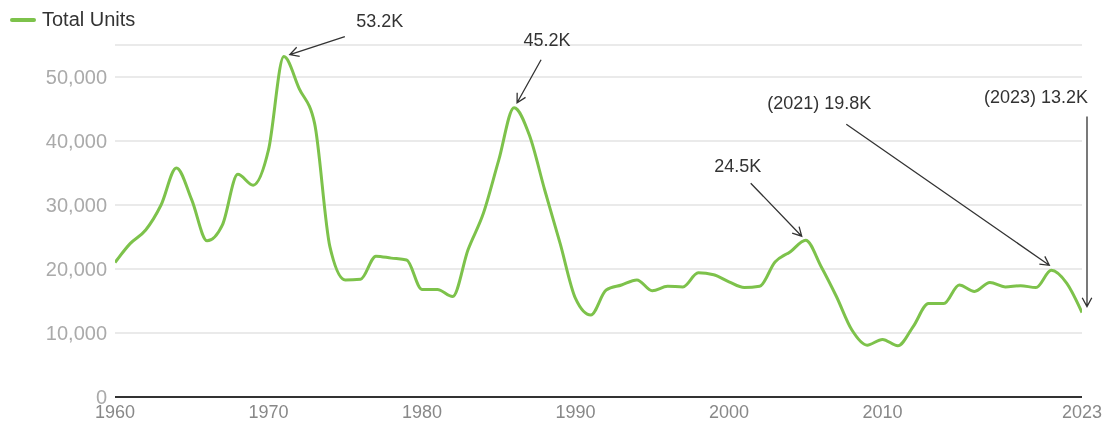 This screenshot has width=1114, height=429. What do you see at coordinates (76, 205) in the screenshot?
I see `y-tick-label: 30,000` at bounding box center [76, 205].